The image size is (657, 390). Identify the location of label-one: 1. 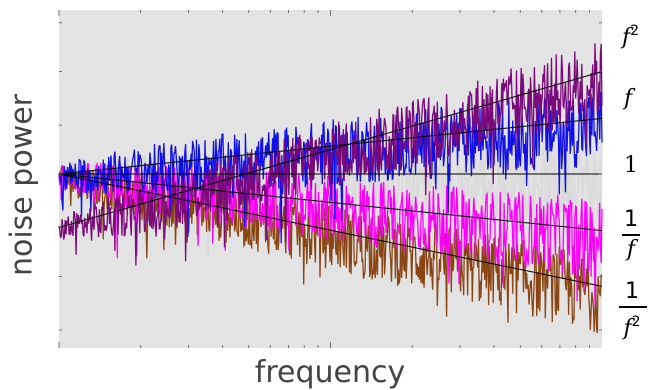
(631, 166).